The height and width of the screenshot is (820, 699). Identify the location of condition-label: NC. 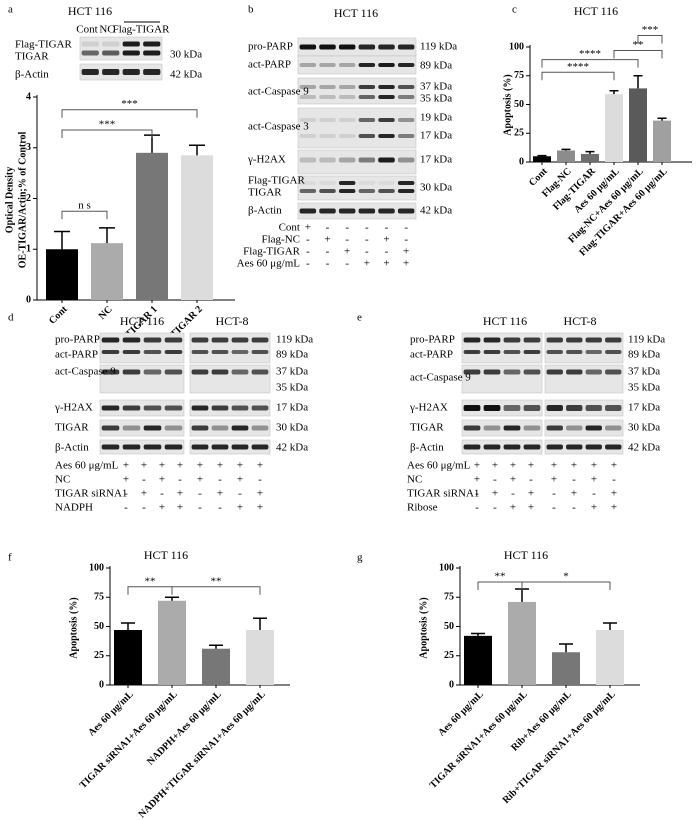
(414, 480).